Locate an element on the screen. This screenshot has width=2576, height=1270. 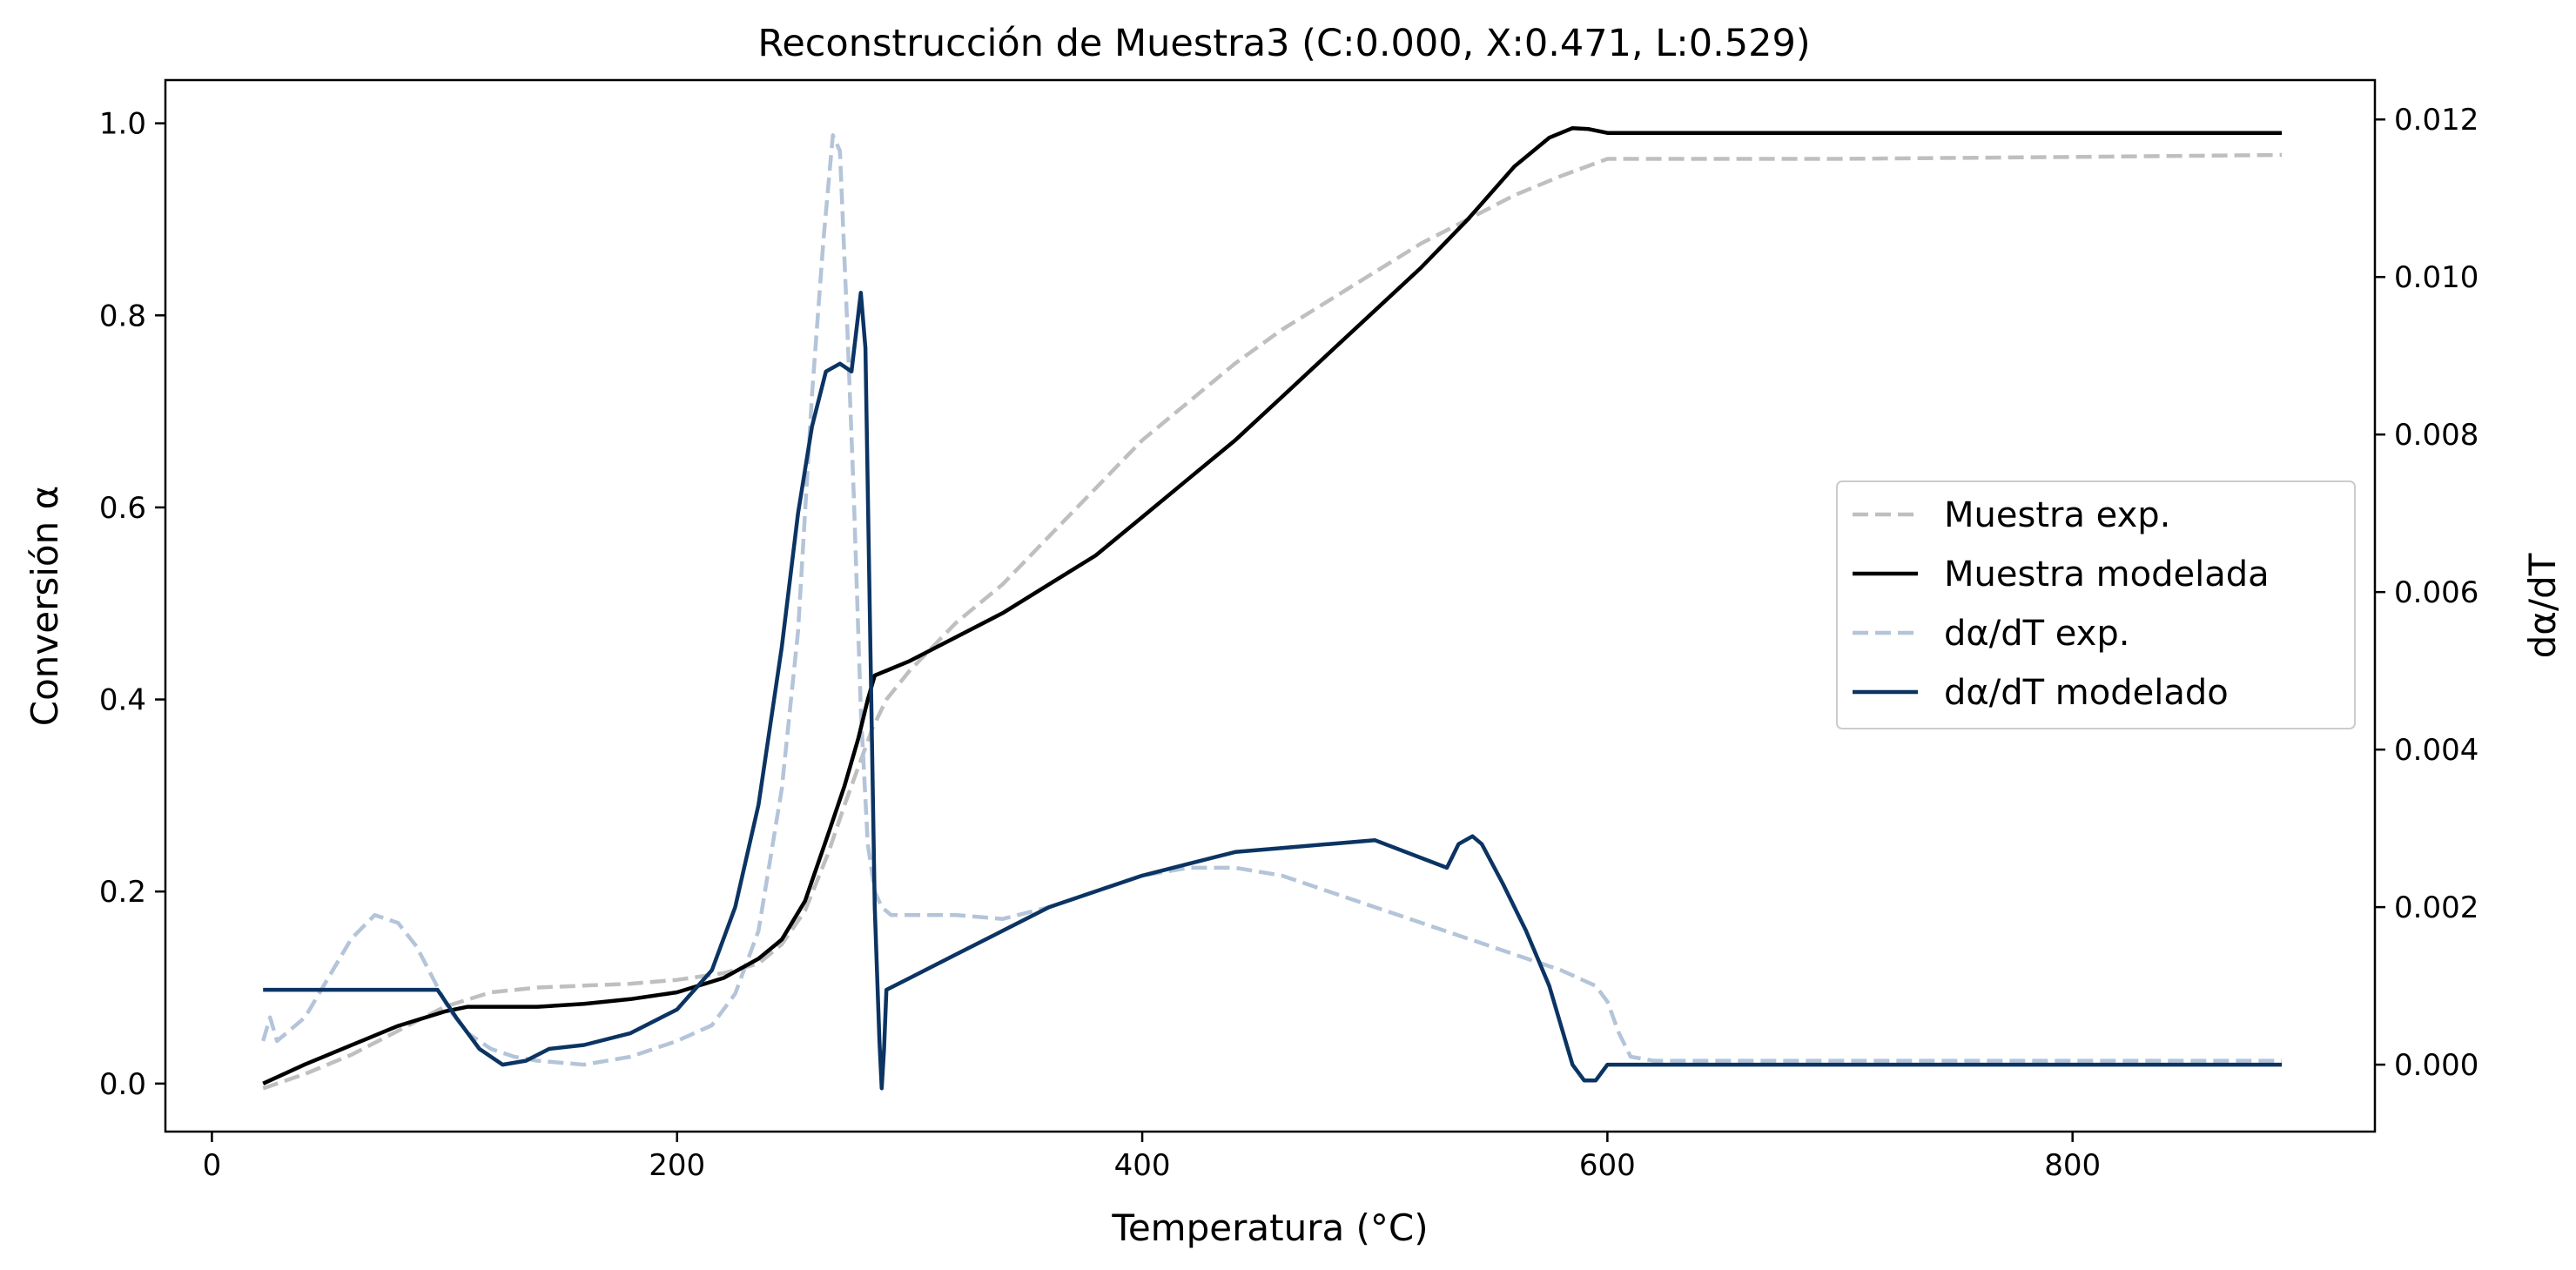
x-axis-label: Temperatura (°C) is located at coordinates (1269, 1227).